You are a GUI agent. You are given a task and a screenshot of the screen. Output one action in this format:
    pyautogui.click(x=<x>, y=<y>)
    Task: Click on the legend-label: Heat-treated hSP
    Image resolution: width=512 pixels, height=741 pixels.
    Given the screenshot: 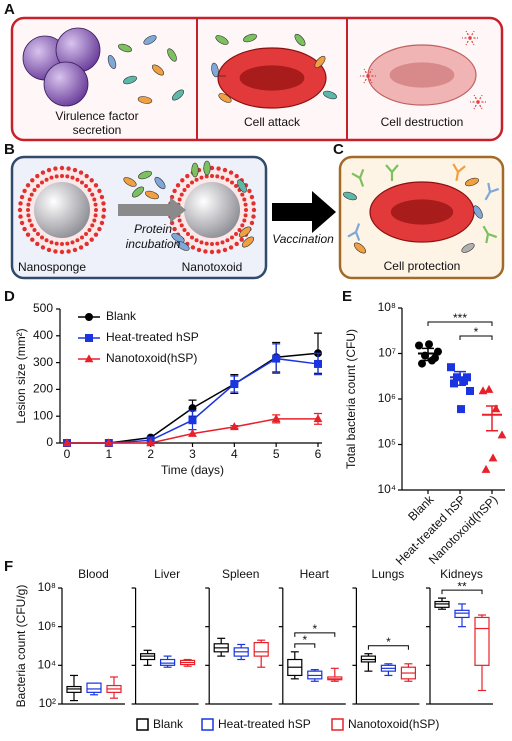 What is the action you would take?
    pyautogui.click(x=152, y=337)
    